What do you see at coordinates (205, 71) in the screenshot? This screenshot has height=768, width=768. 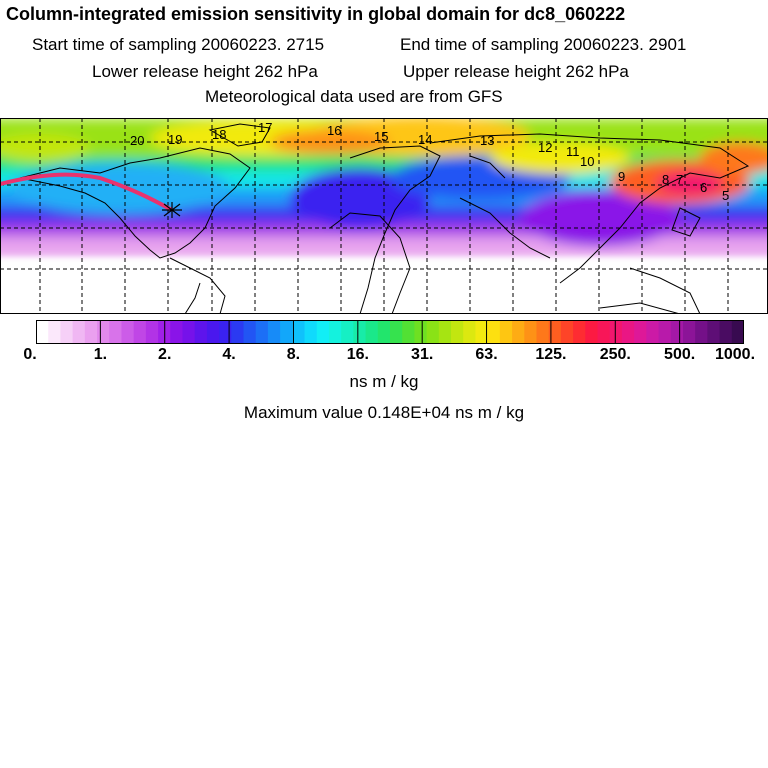 I see `lower-release-height: Lower release height 262 hPa` at bounding box center [205, 71].